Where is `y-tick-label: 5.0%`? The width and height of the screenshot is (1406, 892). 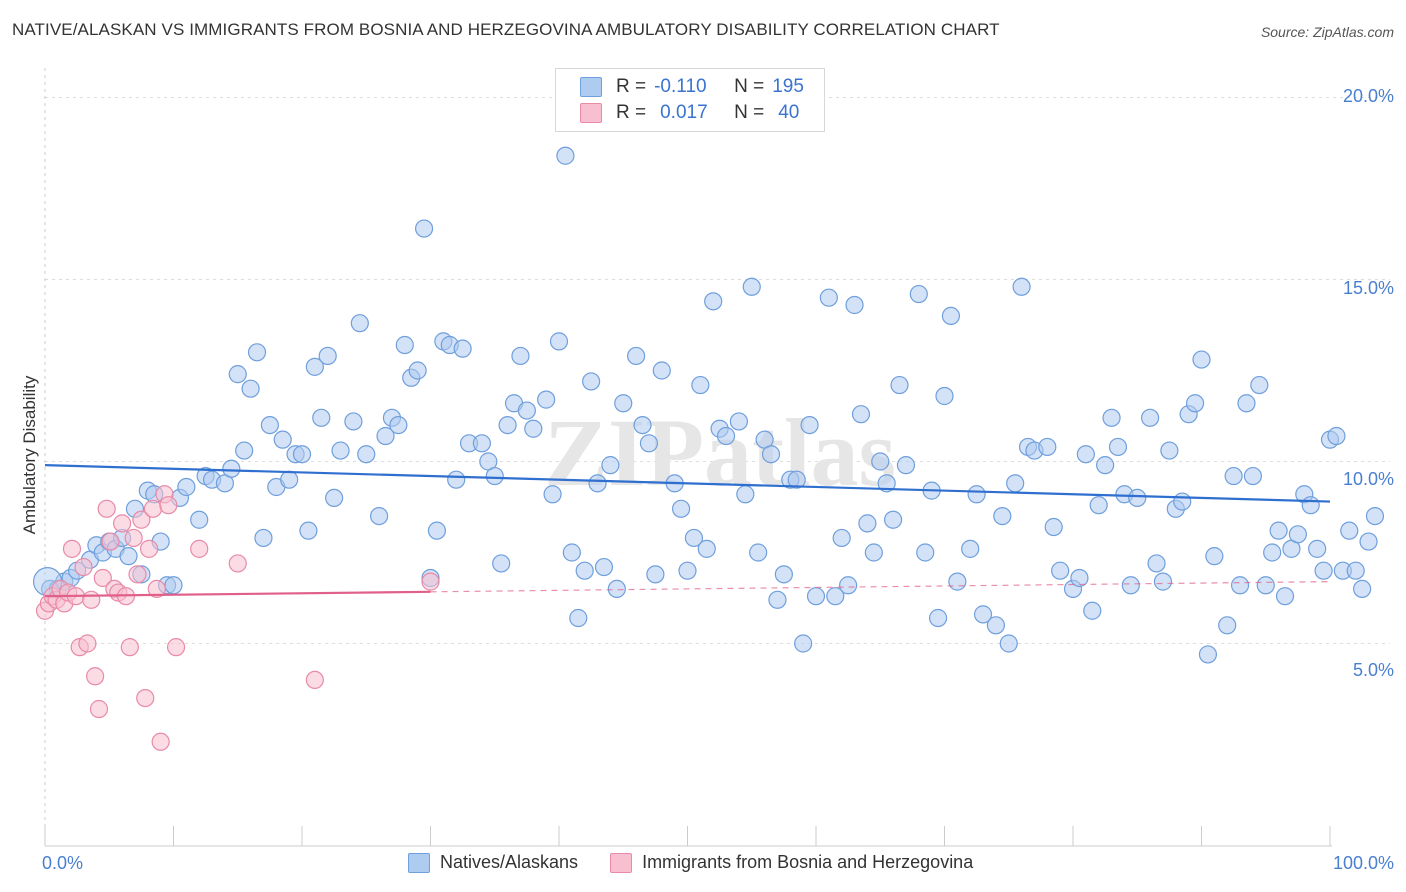 y-tick-label: 5.0% is located at coordinates (1373, 670).